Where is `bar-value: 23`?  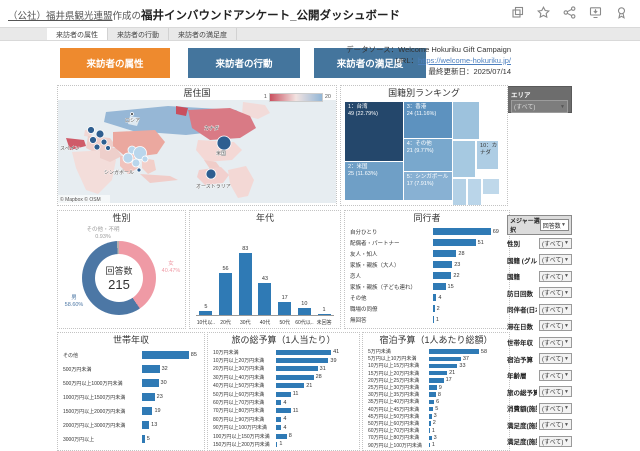 bar-value: 23 is located at coordinates (457, 264).